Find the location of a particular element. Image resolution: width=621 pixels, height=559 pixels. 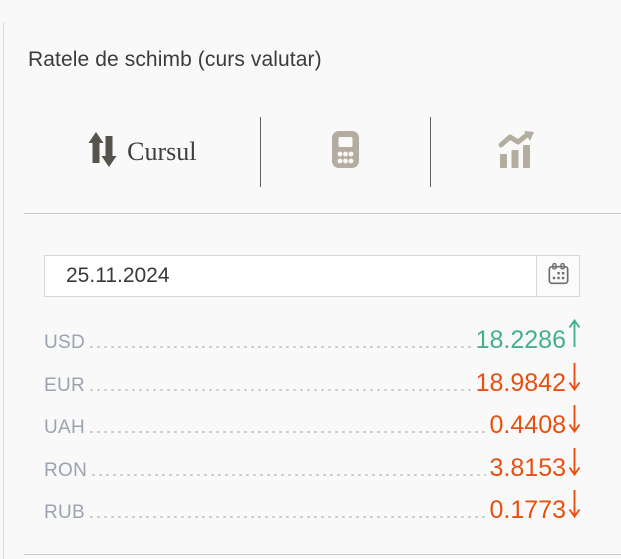

currency-code: UAH is located at coordinates (65, 427).